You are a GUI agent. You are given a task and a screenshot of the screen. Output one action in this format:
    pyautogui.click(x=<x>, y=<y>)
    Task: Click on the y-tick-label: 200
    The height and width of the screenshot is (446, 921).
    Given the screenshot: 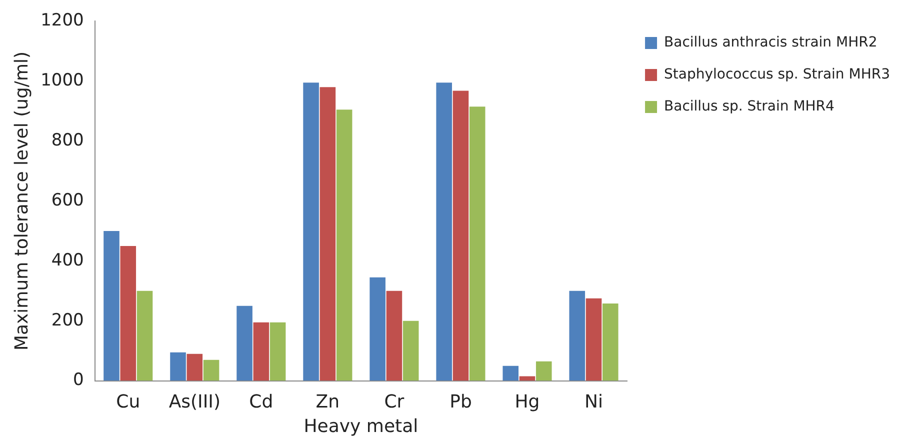 What is the action you would take?
    pyautogui.click(x=67, y=320)
    